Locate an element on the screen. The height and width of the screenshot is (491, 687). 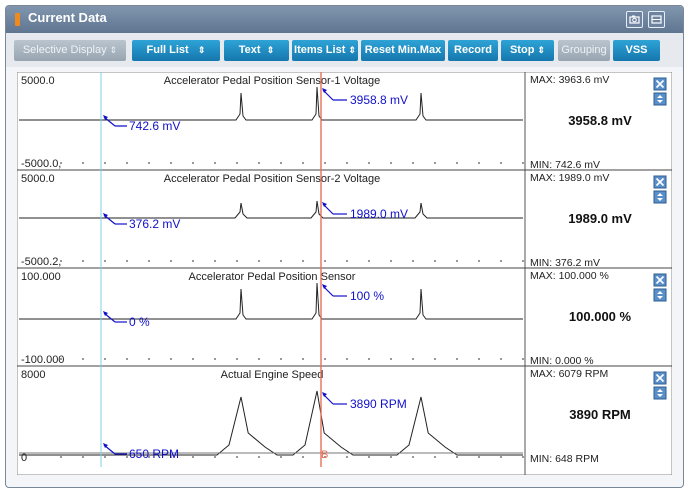
vss-button: VSS is located at coordinates (636, 50).